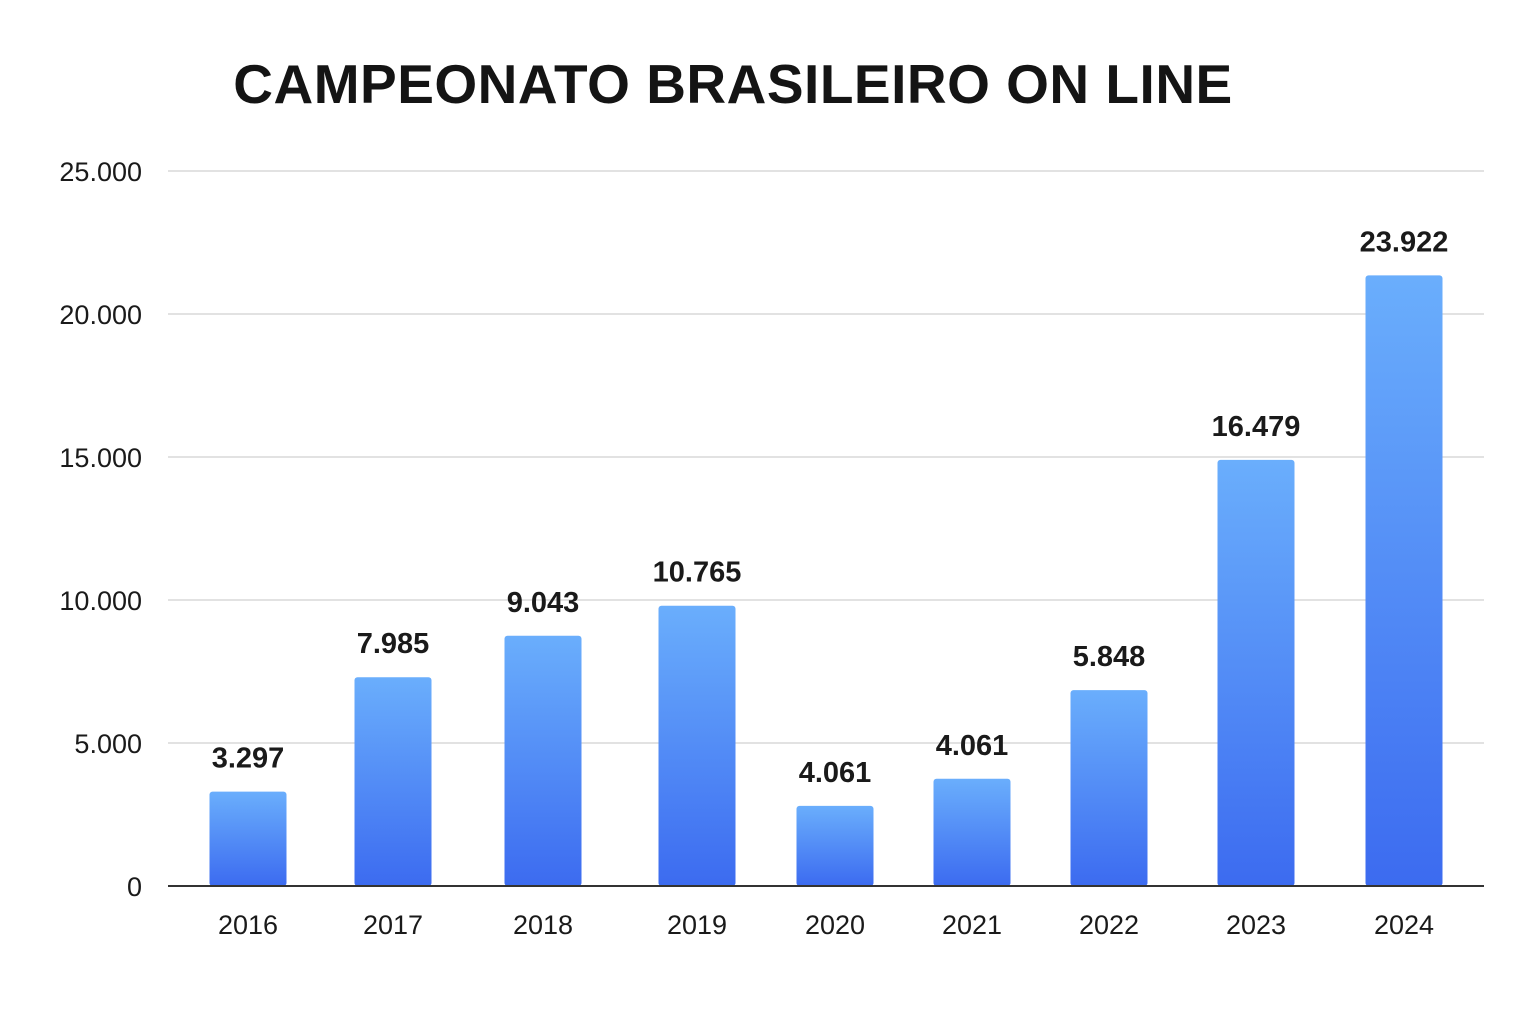 This screenshot has height=1024, width=1536. What do you see at coordinates (1404, 580) in the screenshot?
I see `bar-2024` at bounding box center [1404, 580].